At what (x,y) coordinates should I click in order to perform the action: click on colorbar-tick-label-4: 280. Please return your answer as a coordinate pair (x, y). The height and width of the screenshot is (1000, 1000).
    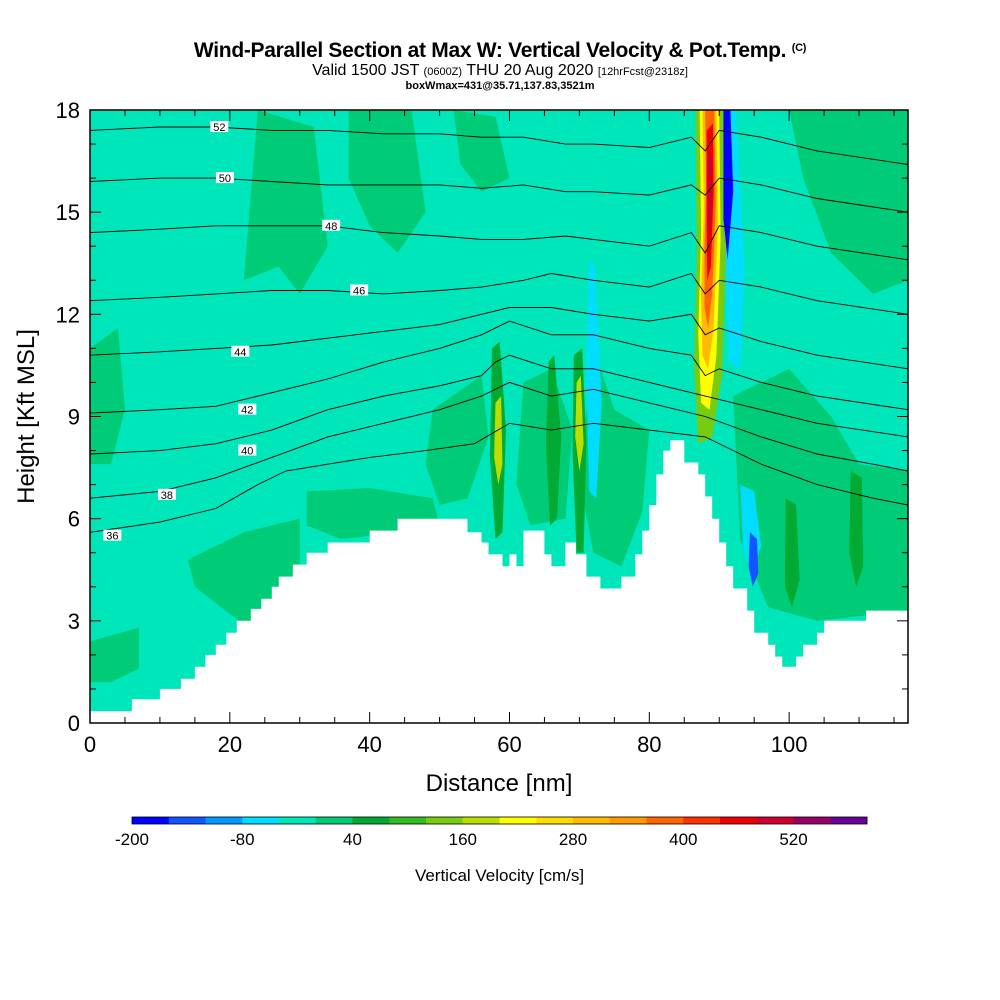
    Looking at the image, I should click on (573, 839).